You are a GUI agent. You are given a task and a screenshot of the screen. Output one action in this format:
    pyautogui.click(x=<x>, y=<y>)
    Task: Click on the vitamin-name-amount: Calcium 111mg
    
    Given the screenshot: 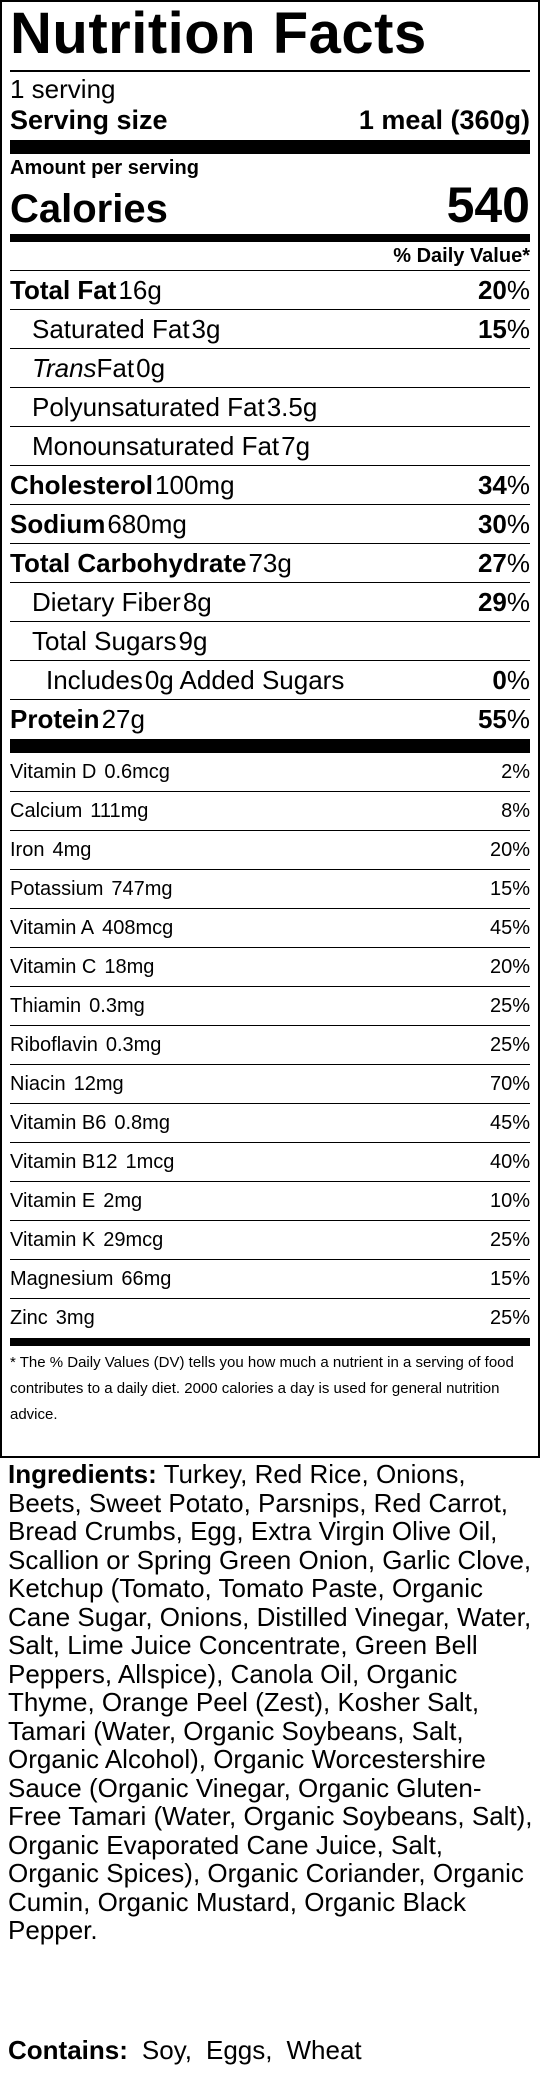 What is the action you would take?
    pyautogui.click(x=79, y=810)
    